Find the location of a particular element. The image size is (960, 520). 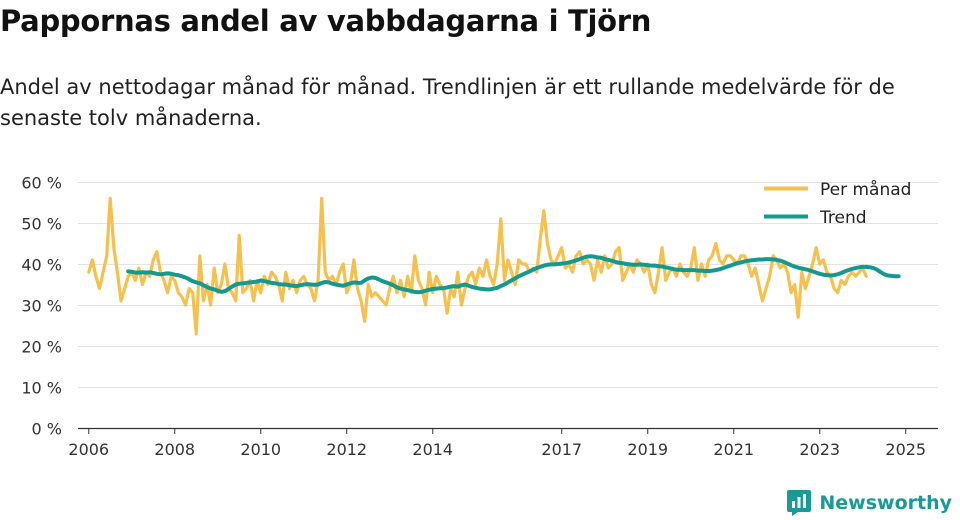

newsworthy-logo: Newsworthy is located at coordinates (869, 503).